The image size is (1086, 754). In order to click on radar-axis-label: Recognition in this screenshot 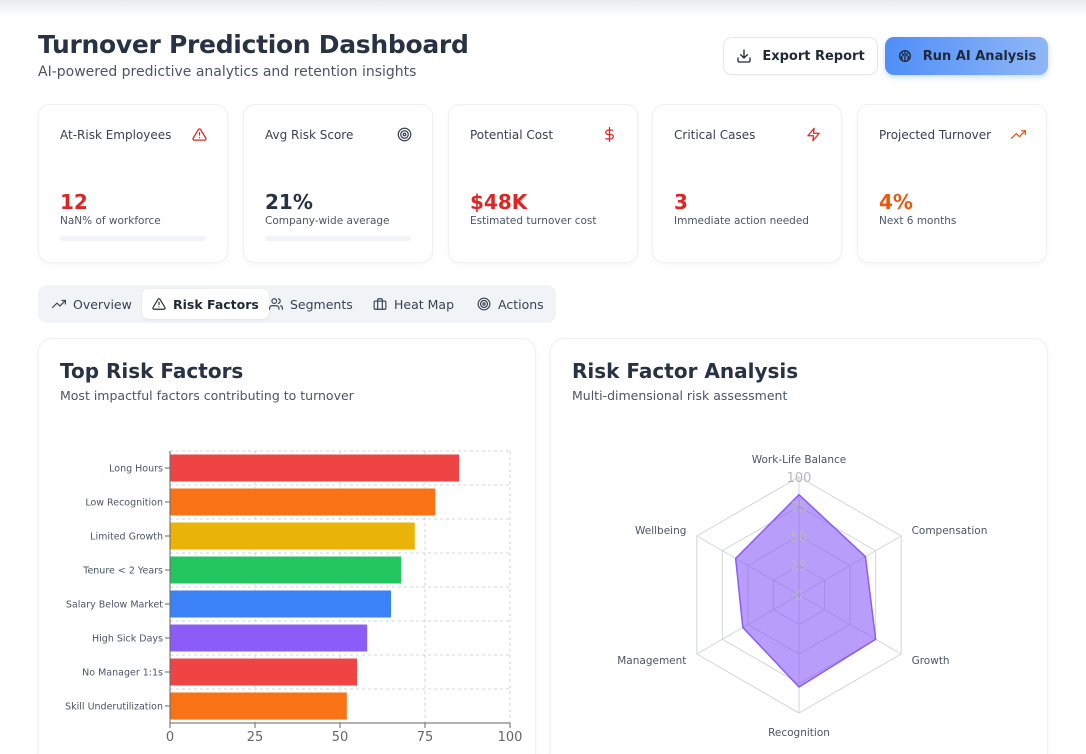, I will do `click(799, 733)`.